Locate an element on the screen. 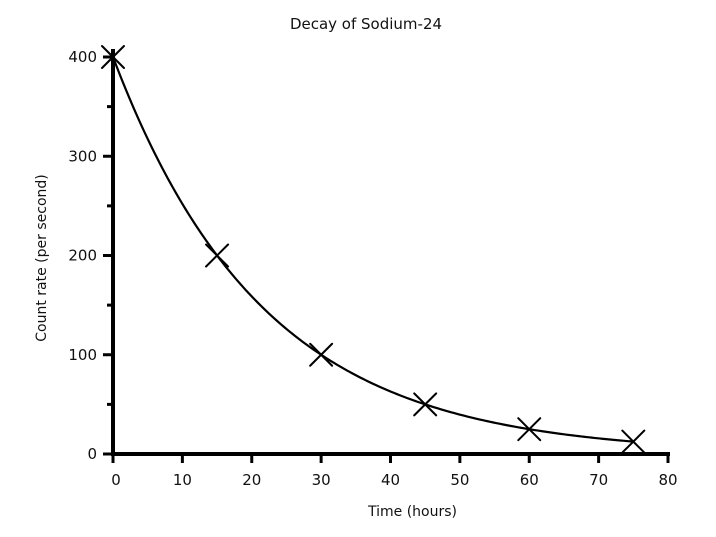 Image resolution: width=716 pixels, height=537 pixels. x-tick-label: 70 is located at coordinates (598, 480).